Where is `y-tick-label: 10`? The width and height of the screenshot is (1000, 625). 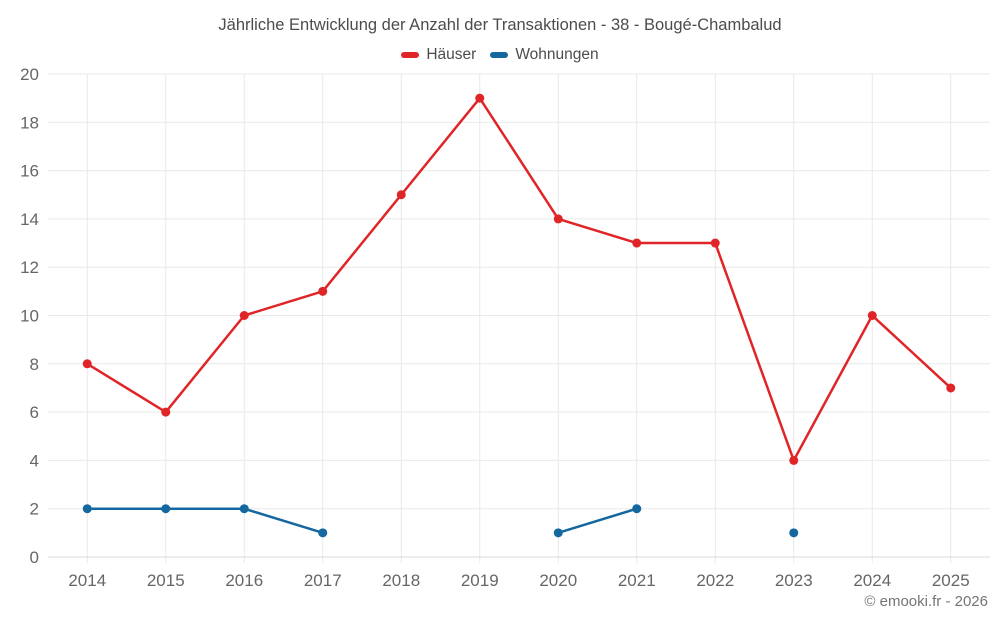 y-tick-label: 10 is located at coordinates (29, 316).